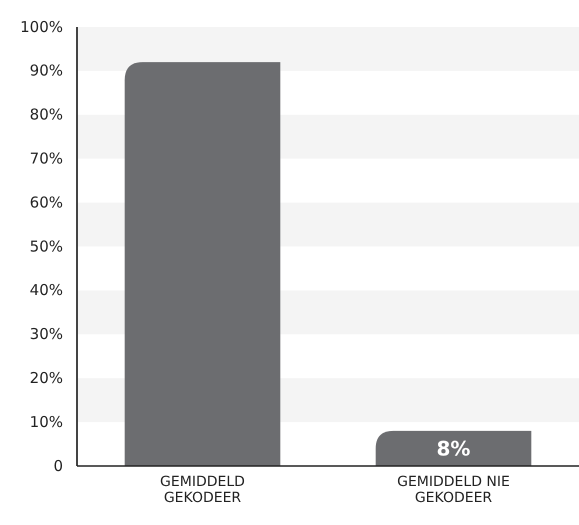  I want to click on data-label: 8%, so click(453, 448).